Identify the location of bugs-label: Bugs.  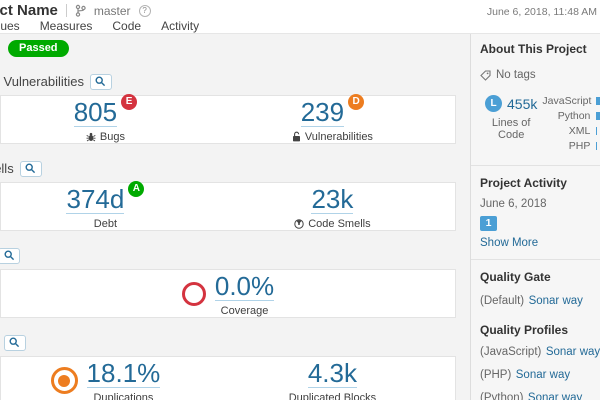
(112, 136).